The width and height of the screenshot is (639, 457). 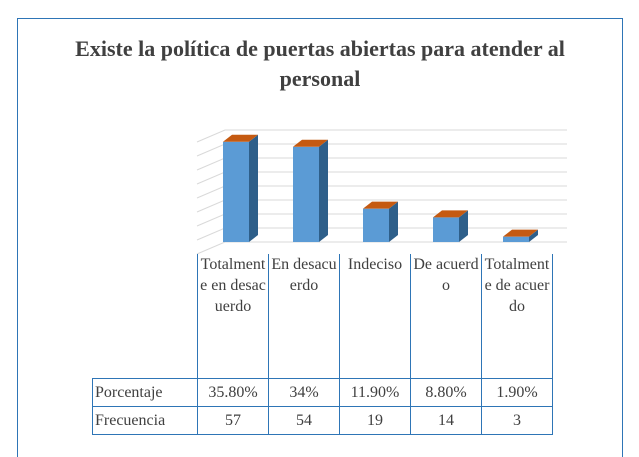 I want to click on value-cell: 14, so click(x=446, y=420).